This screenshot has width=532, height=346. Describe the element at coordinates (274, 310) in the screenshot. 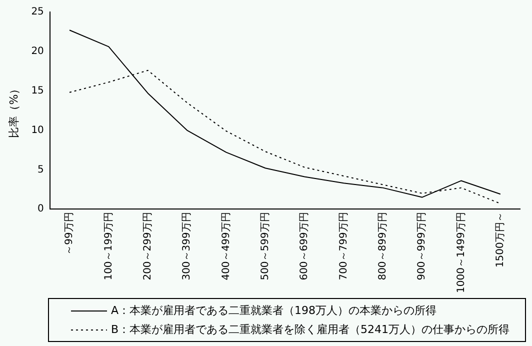

I see `legend-label: A：本業が雇用者である二重就業者（198万人）の本業からの所得` at that location.